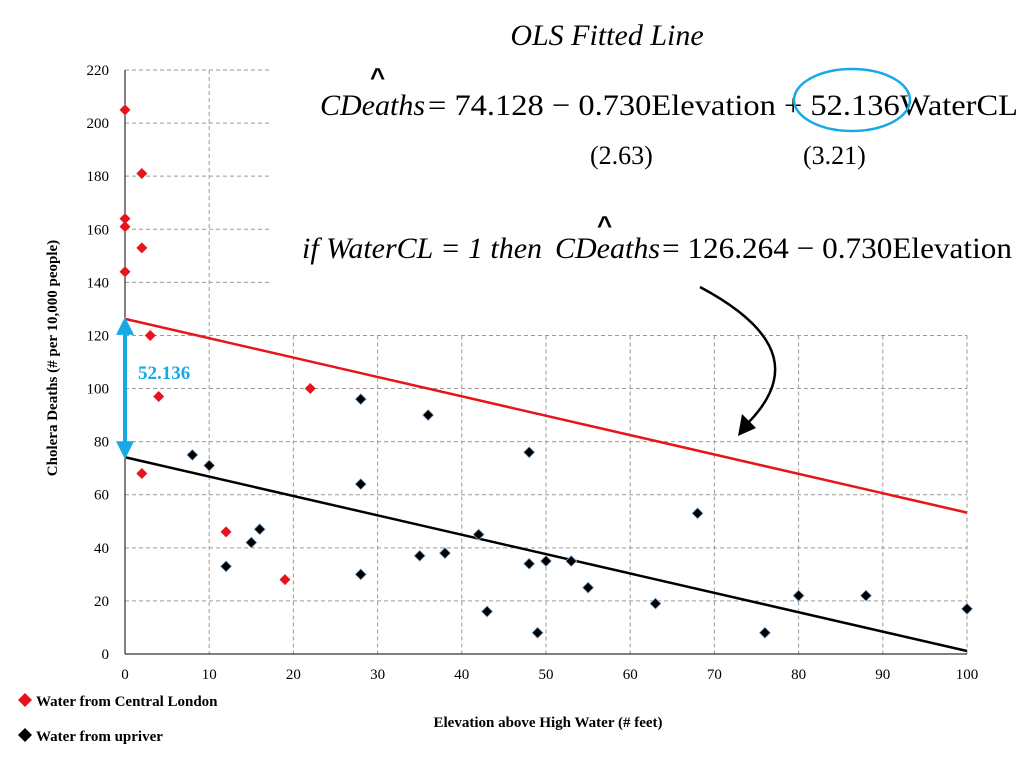 The height and width of the screenshot is (768, 1024). Describe the element at coordinates (125, 388) in the screenshot. I see `difference-arrow` at that location.